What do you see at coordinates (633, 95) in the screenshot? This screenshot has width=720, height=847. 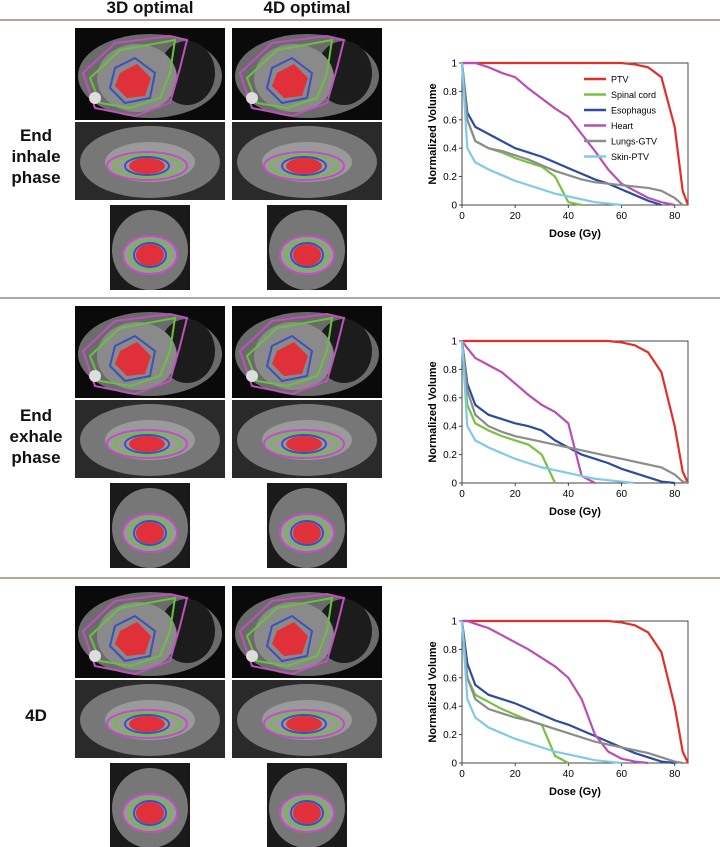 I see `legend-label: Spinal cord` at bounding box center [633, 95].